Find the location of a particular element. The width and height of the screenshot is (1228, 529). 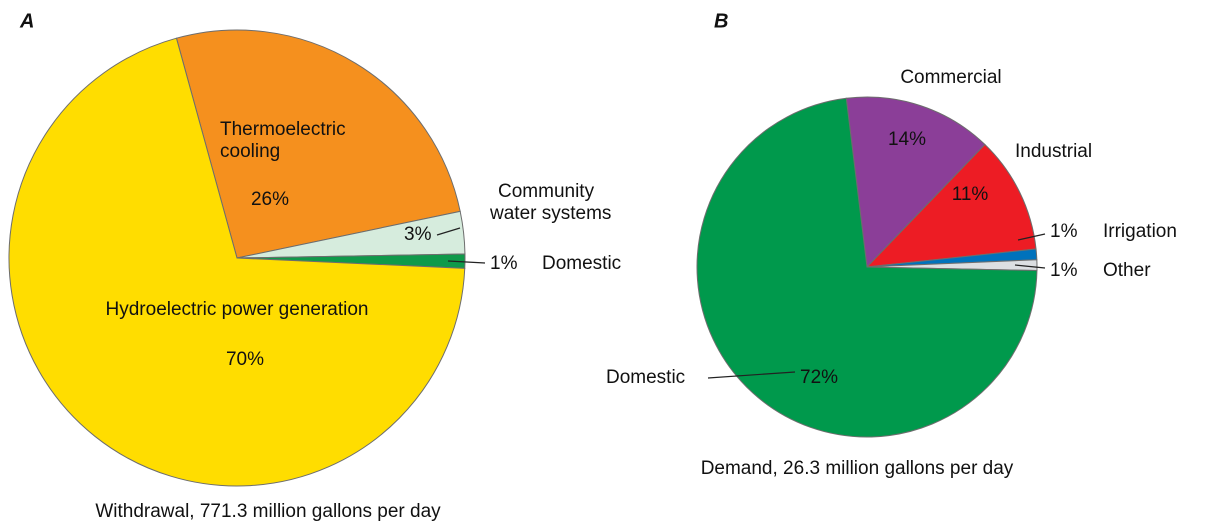

panel-label: A is located at coordinates (26, 21).